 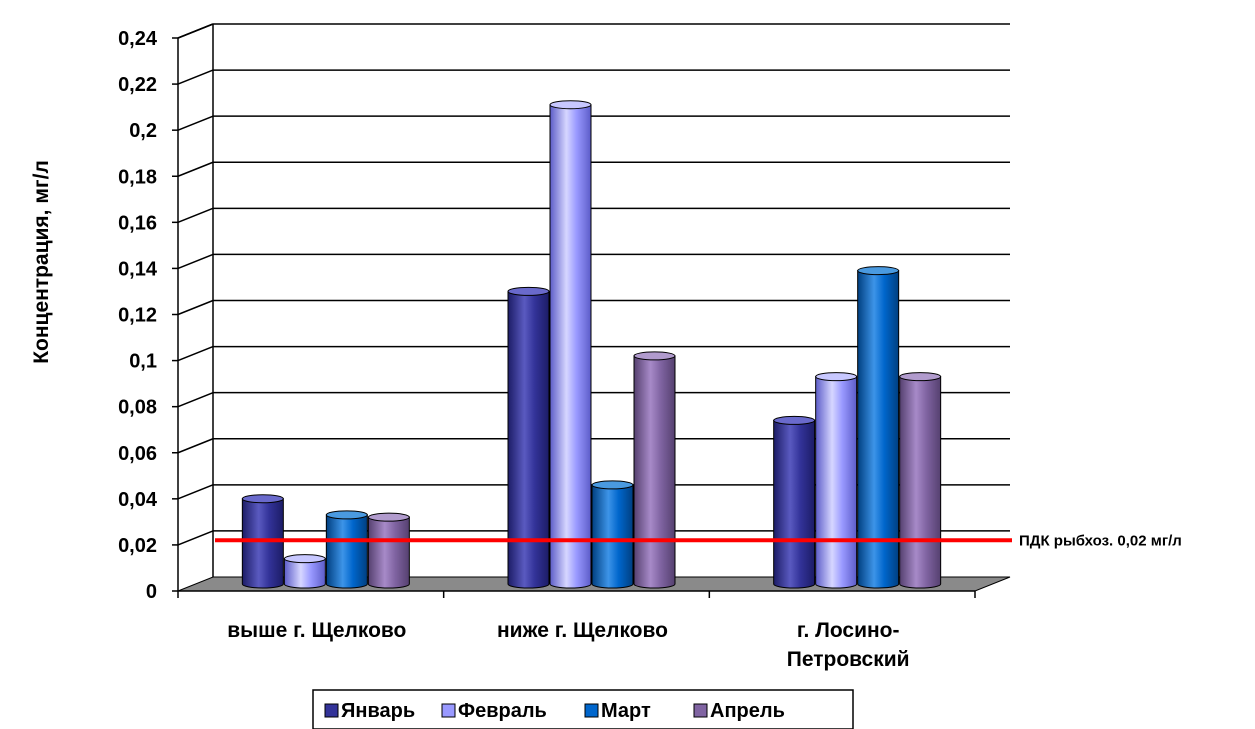 What do you see at coordinates (747, 711) in the screenshot?
I see `legend-label: Апрель` at bounding box center [747, 711].